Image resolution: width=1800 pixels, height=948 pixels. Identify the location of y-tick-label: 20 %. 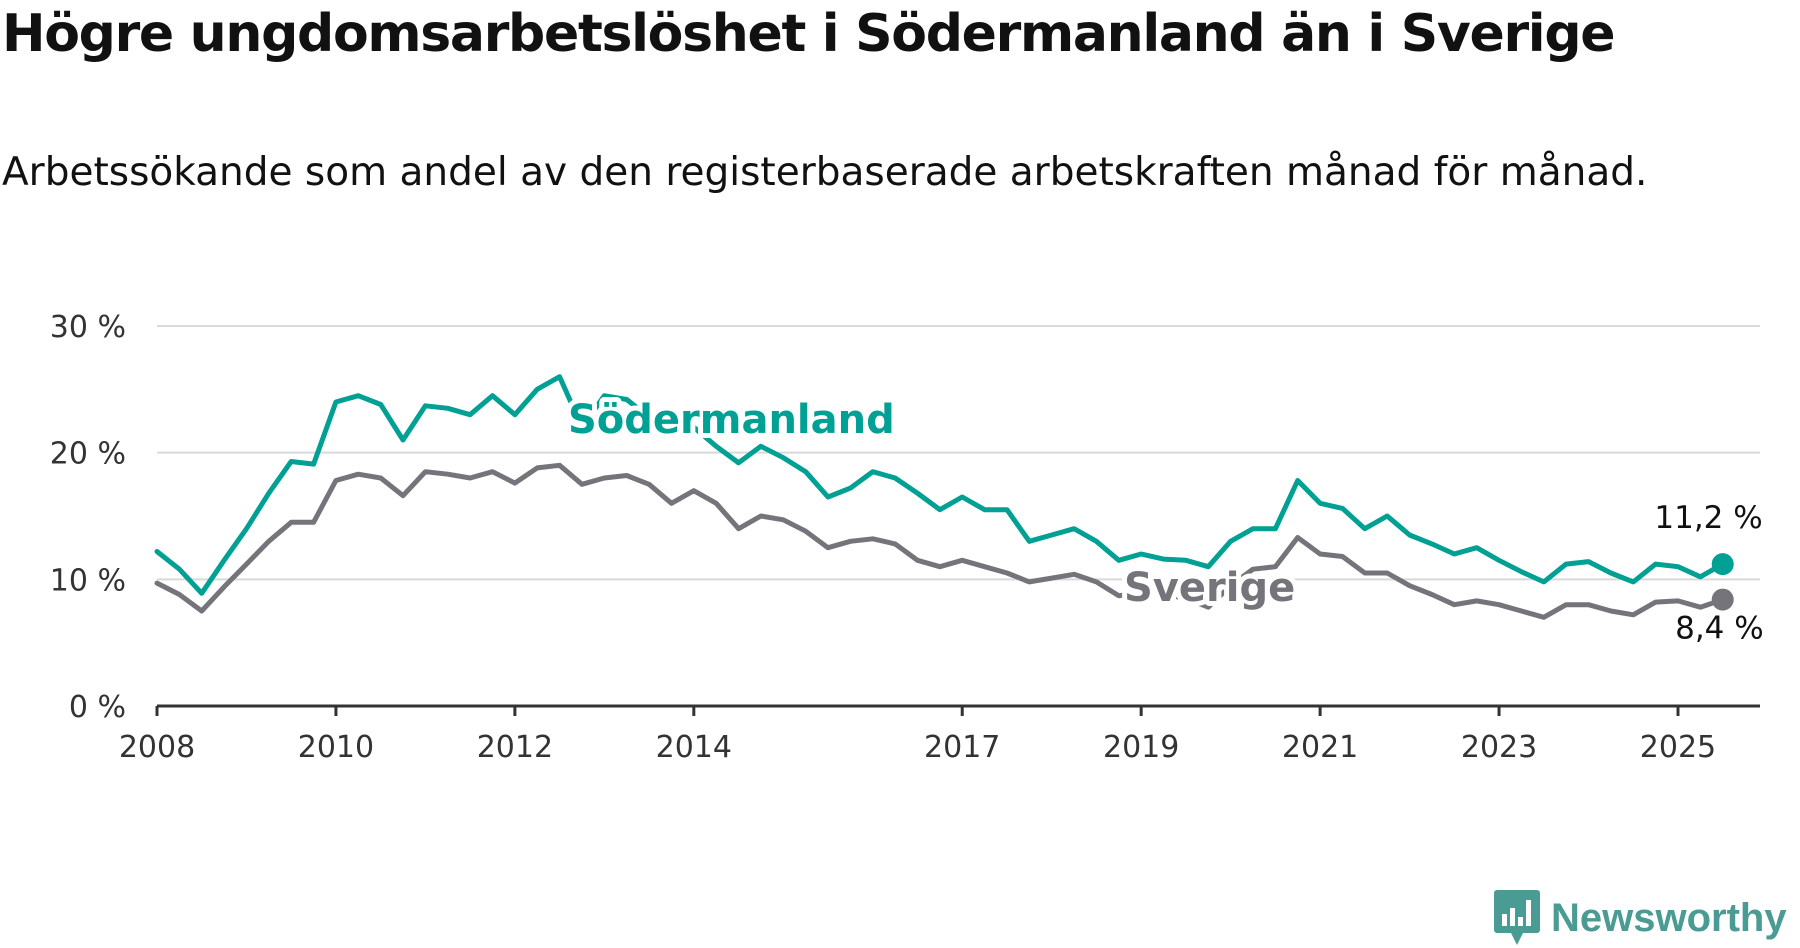
(88, 454).